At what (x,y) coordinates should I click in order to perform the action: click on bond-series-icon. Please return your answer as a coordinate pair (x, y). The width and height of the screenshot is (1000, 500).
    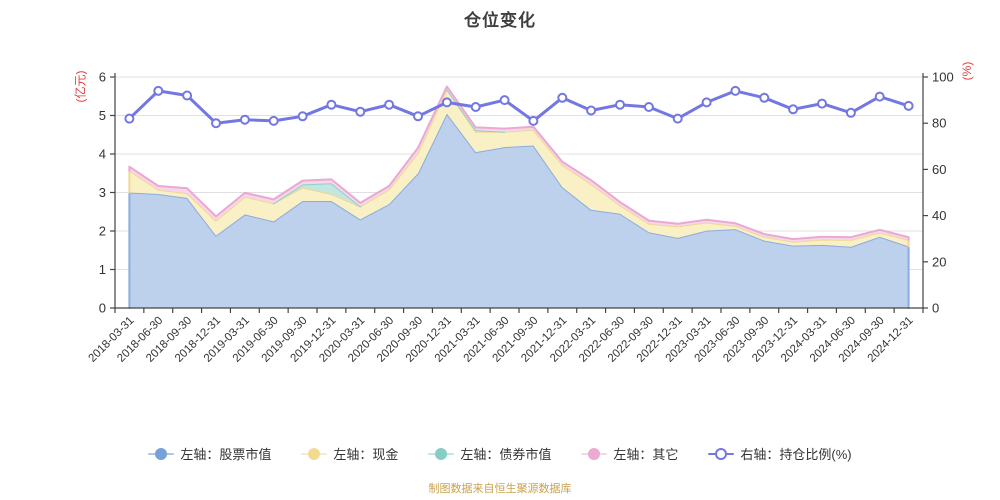
    Looking at the image, I should click on (441, 453).